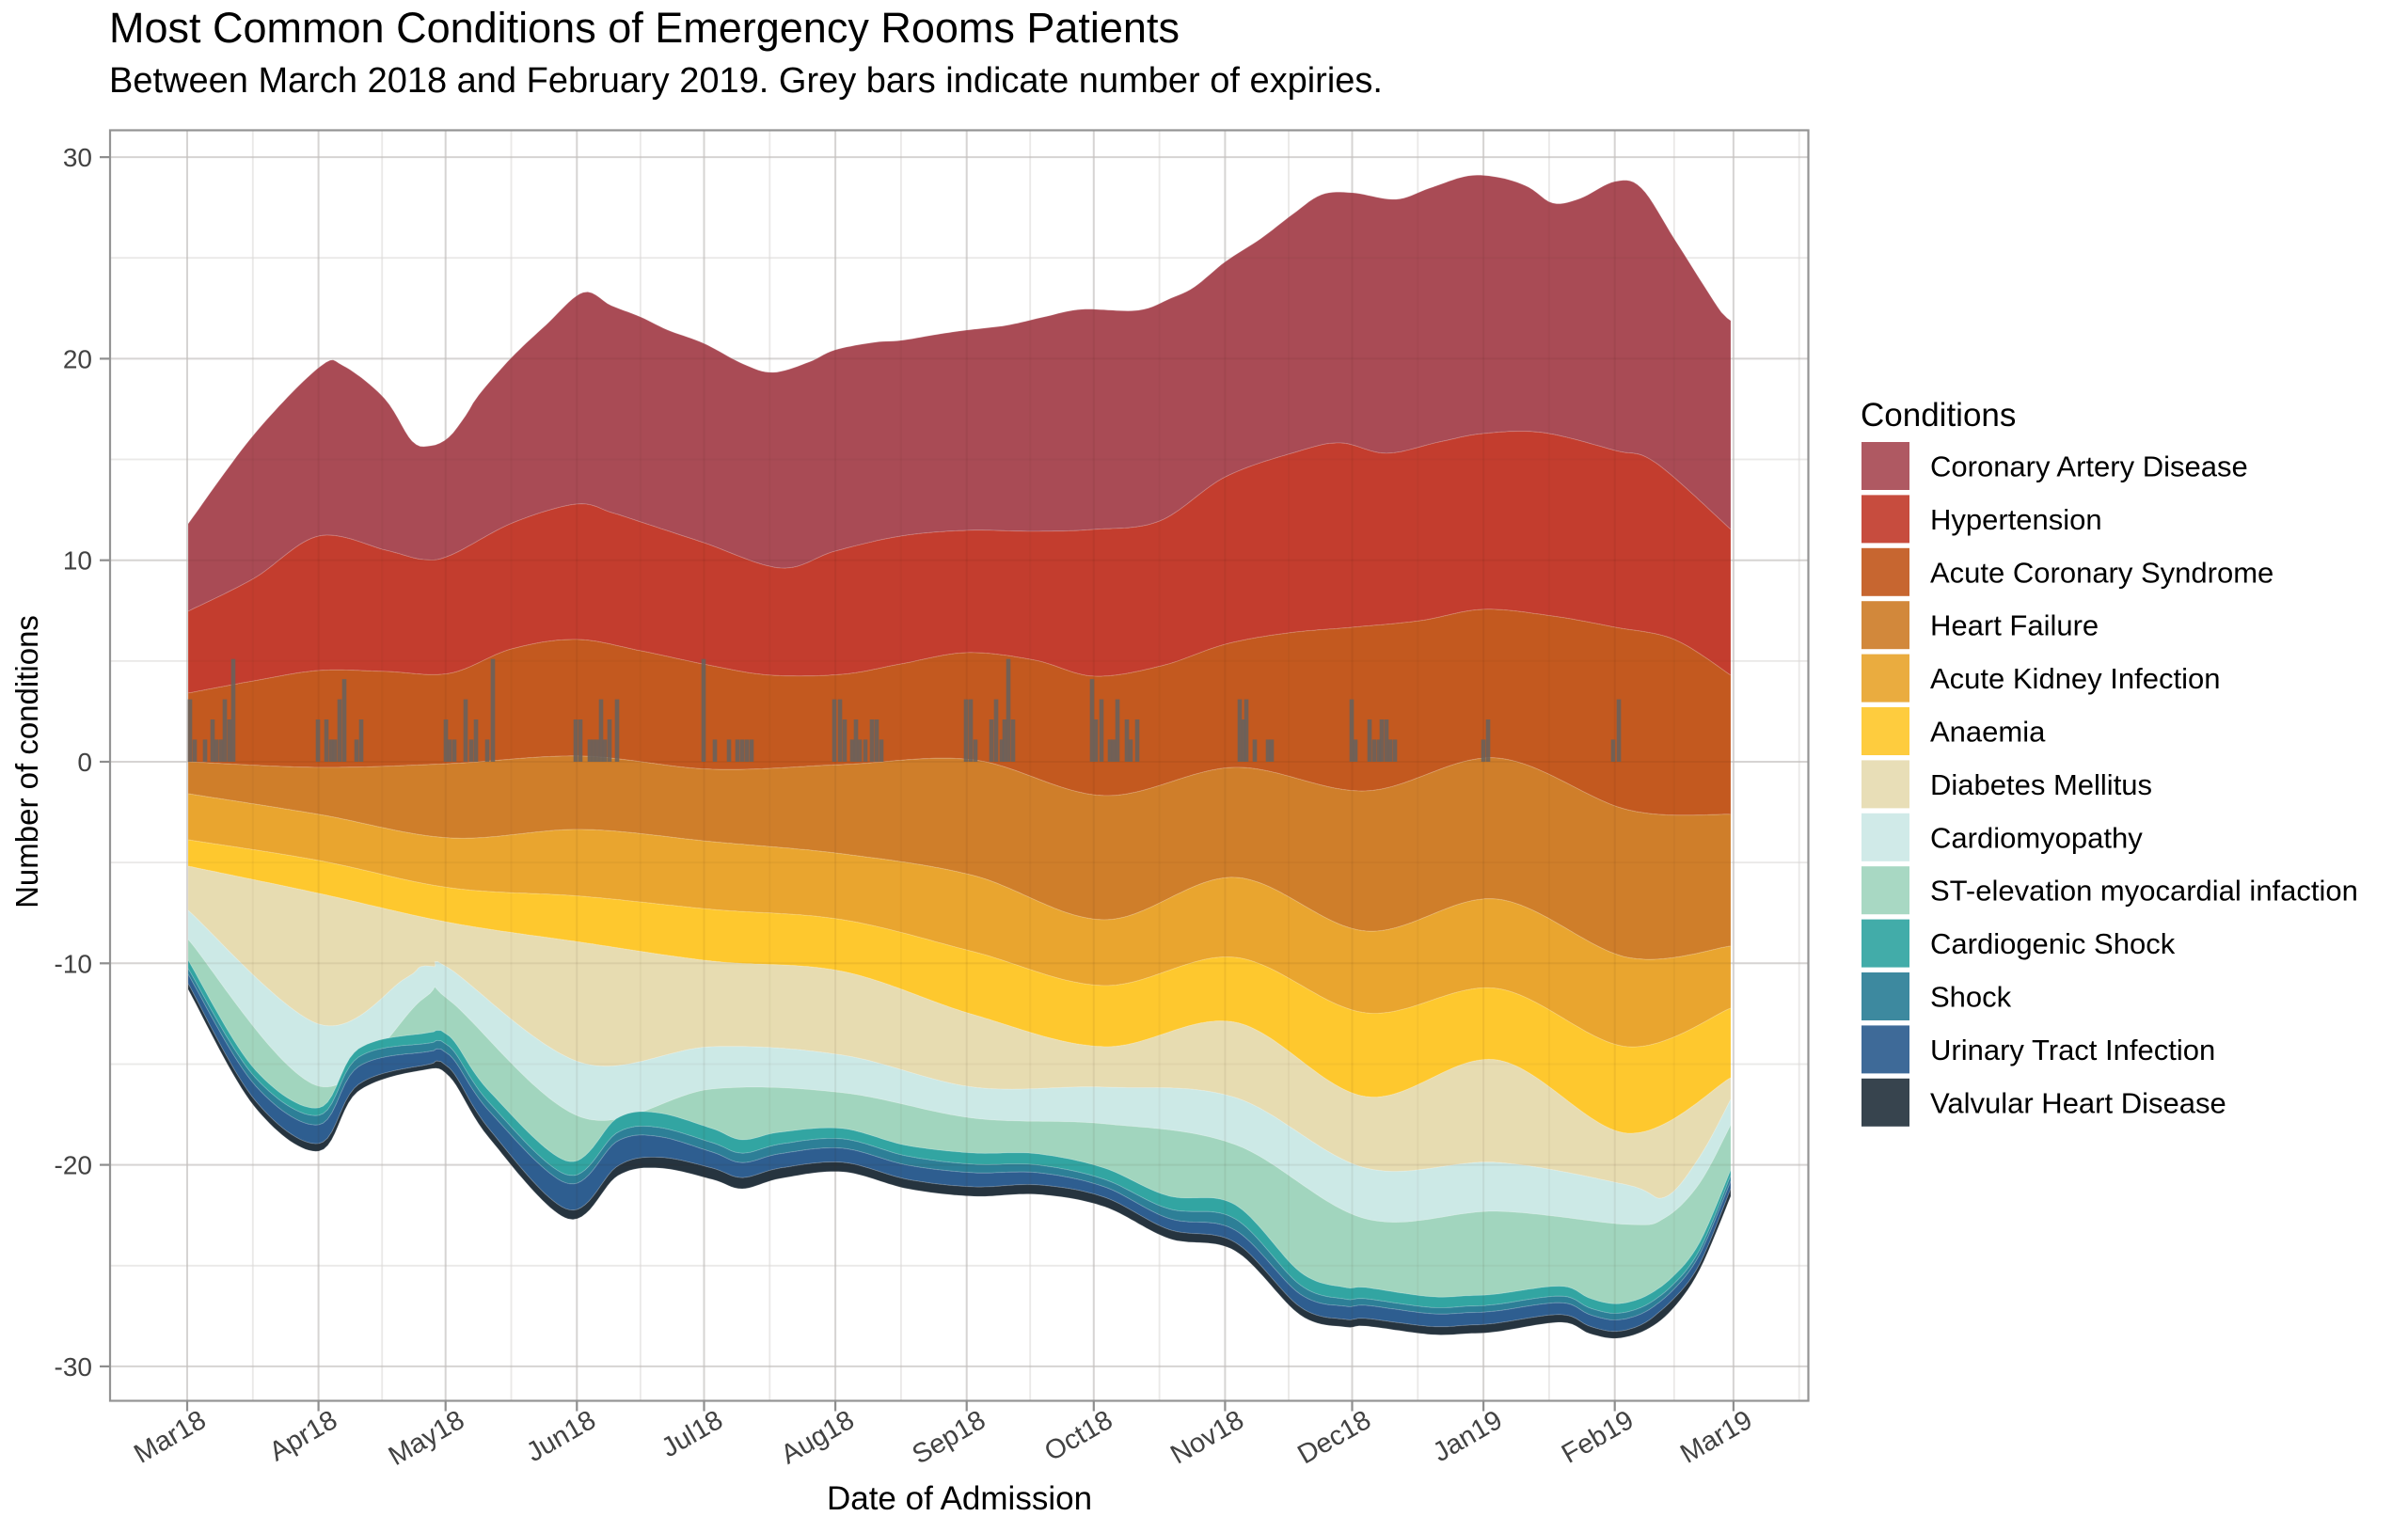 Image resolution: width=2408 pixels, height=1532 pixels. What do you see at coordinates (85, 762) in the screenshot?
I see `svg-text: 0` at bounding box center [85, 762].